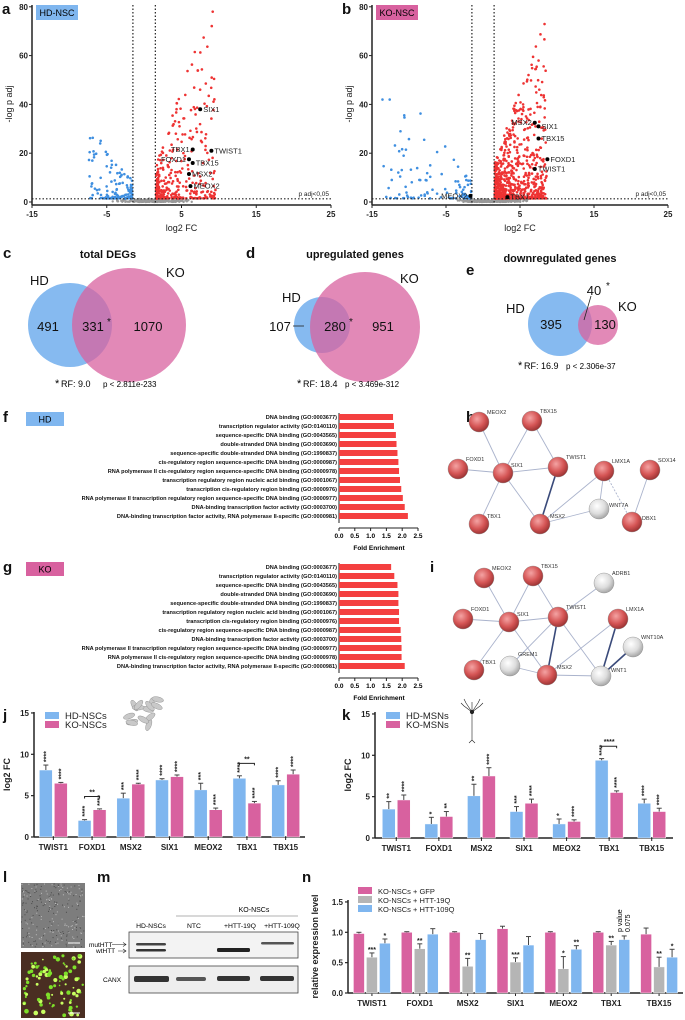  I want to click on y-tick-label: 0, so click(26, 202).